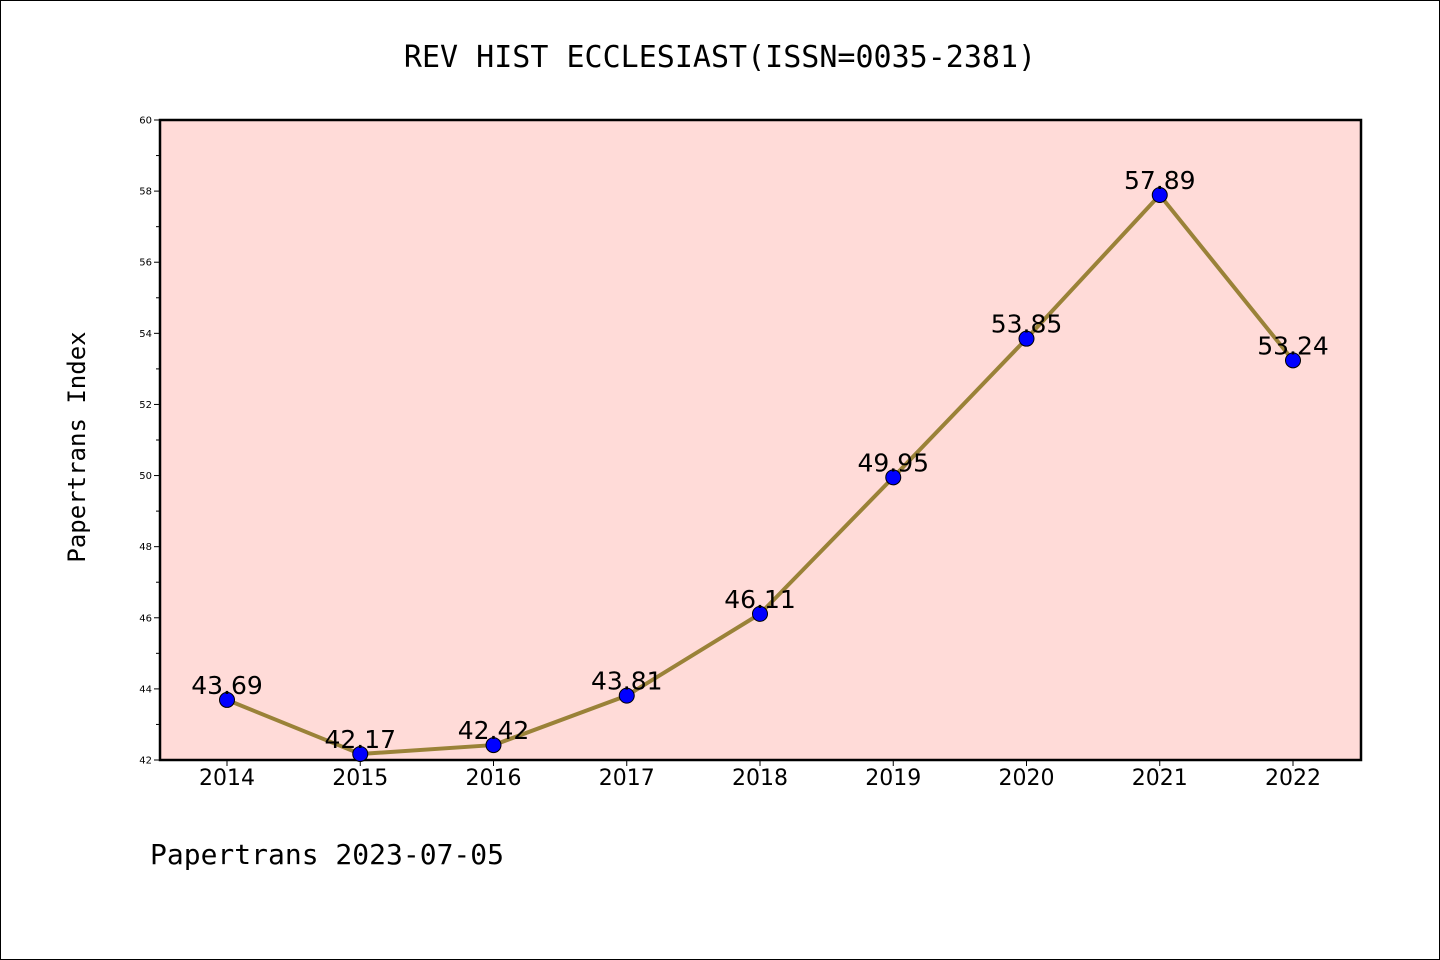  I want to click on data-label: 46.11, so click(760, 599).